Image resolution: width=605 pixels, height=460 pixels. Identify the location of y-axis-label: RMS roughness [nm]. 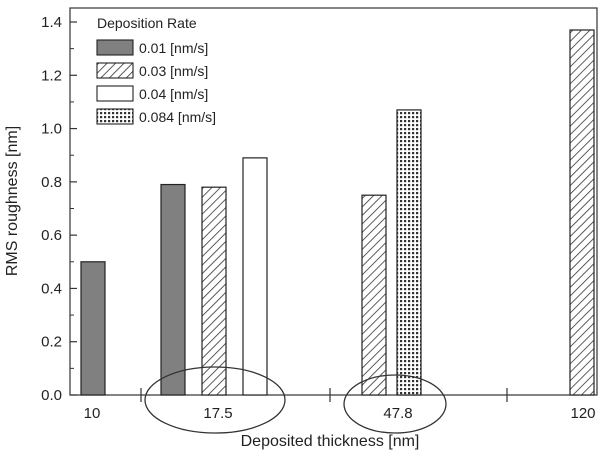
(12, 201).